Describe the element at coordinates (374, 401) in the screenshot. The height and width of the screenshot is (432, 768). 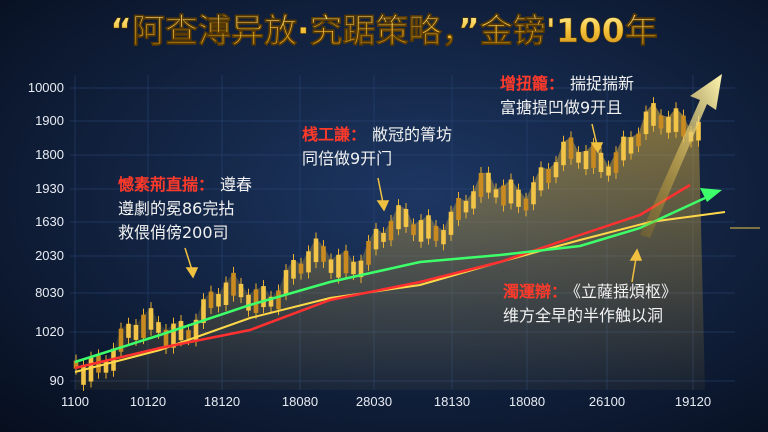
I see `x-axis-label: 28030` at that location.